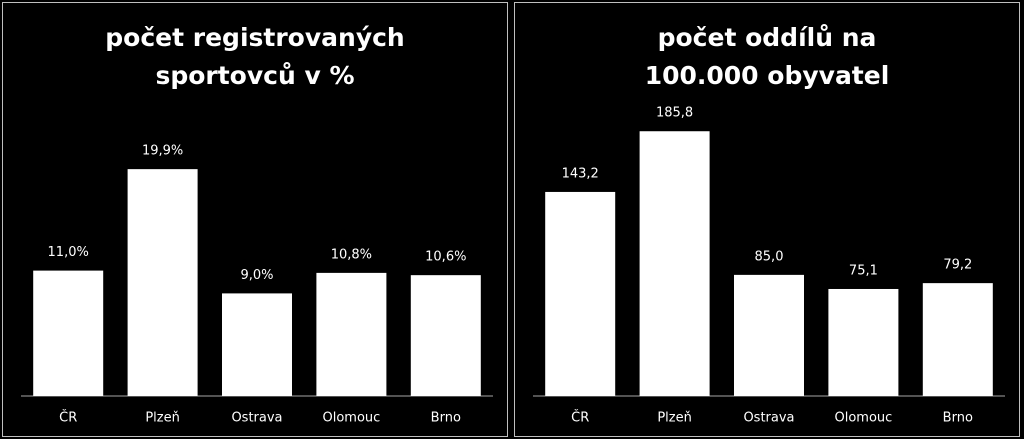 The height and width of the screenshot is (439, 1024). I want to click on title-wrap: počet oddílů na 100.000 obyvatel, so click(767, 57).